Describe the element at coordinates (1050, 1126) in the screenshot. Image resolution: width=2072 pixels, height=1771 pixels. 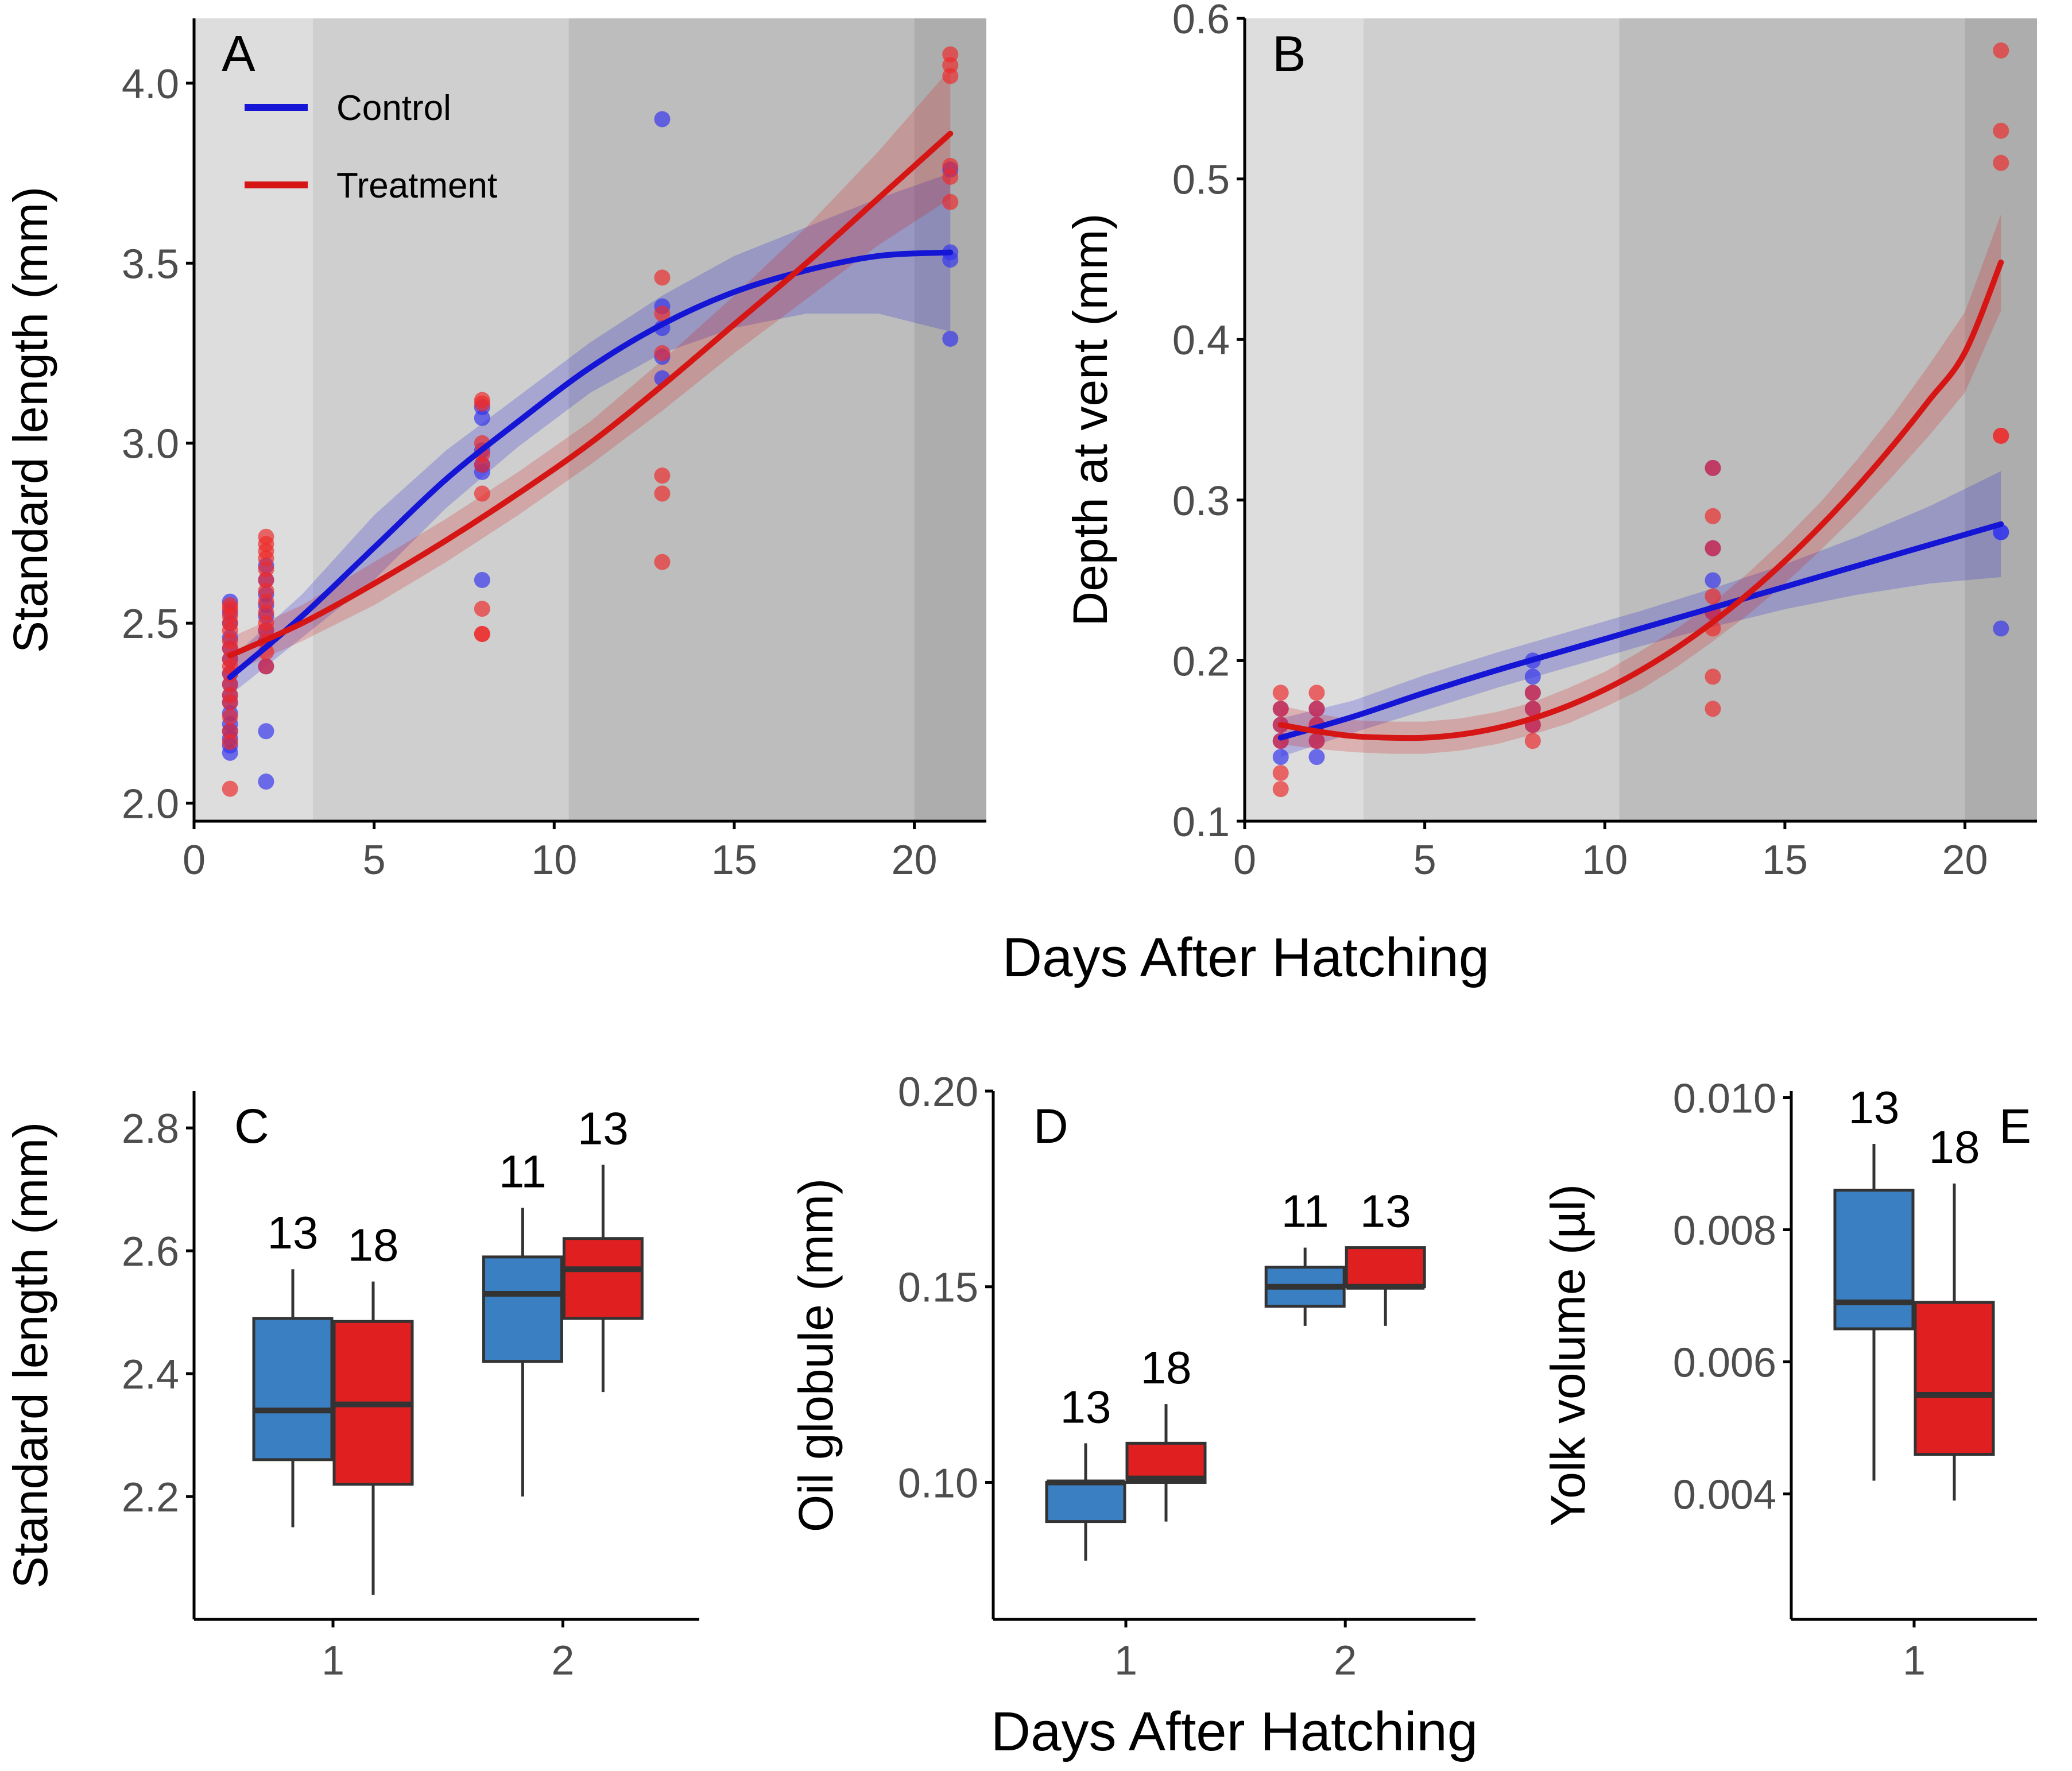
I see `panel-letter: D` at that location.